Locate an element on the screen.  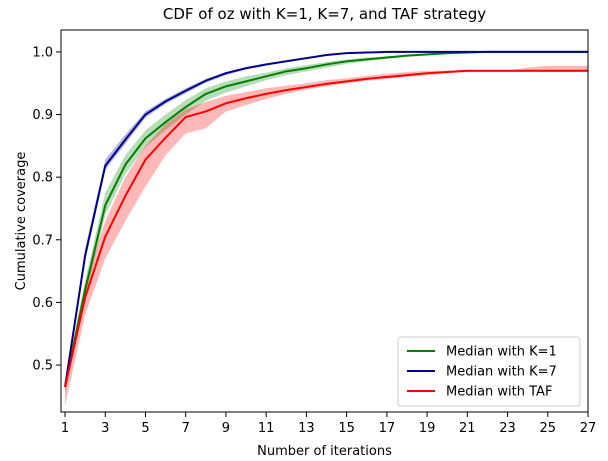
legend-box is located at coordinates (489, 371).